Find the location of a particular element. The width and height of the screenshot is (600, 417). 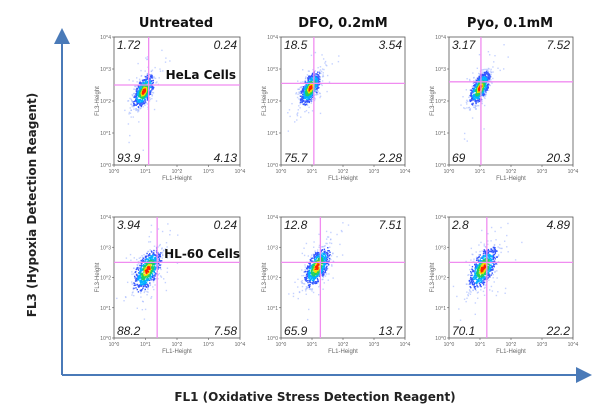

panel-x-label: FL1-Height is located at coordinates (343, 179).